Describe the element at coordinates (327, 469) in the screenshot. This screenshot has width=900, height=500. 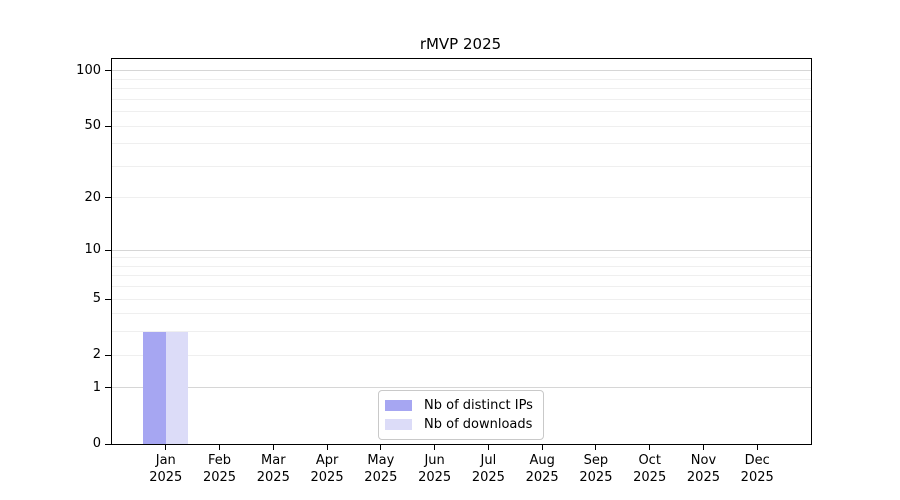
I see `x-tick-label: Apr 2025` at that location.